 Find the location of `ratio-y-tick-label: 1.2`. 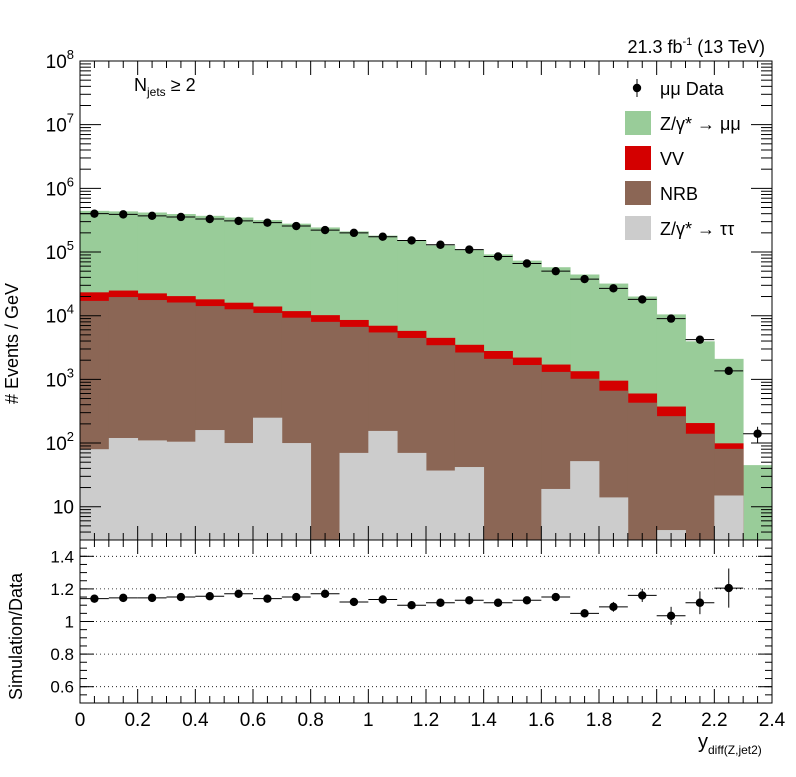

ratio-y-tick-label: 1.2 is located at coordinates (62, 589).